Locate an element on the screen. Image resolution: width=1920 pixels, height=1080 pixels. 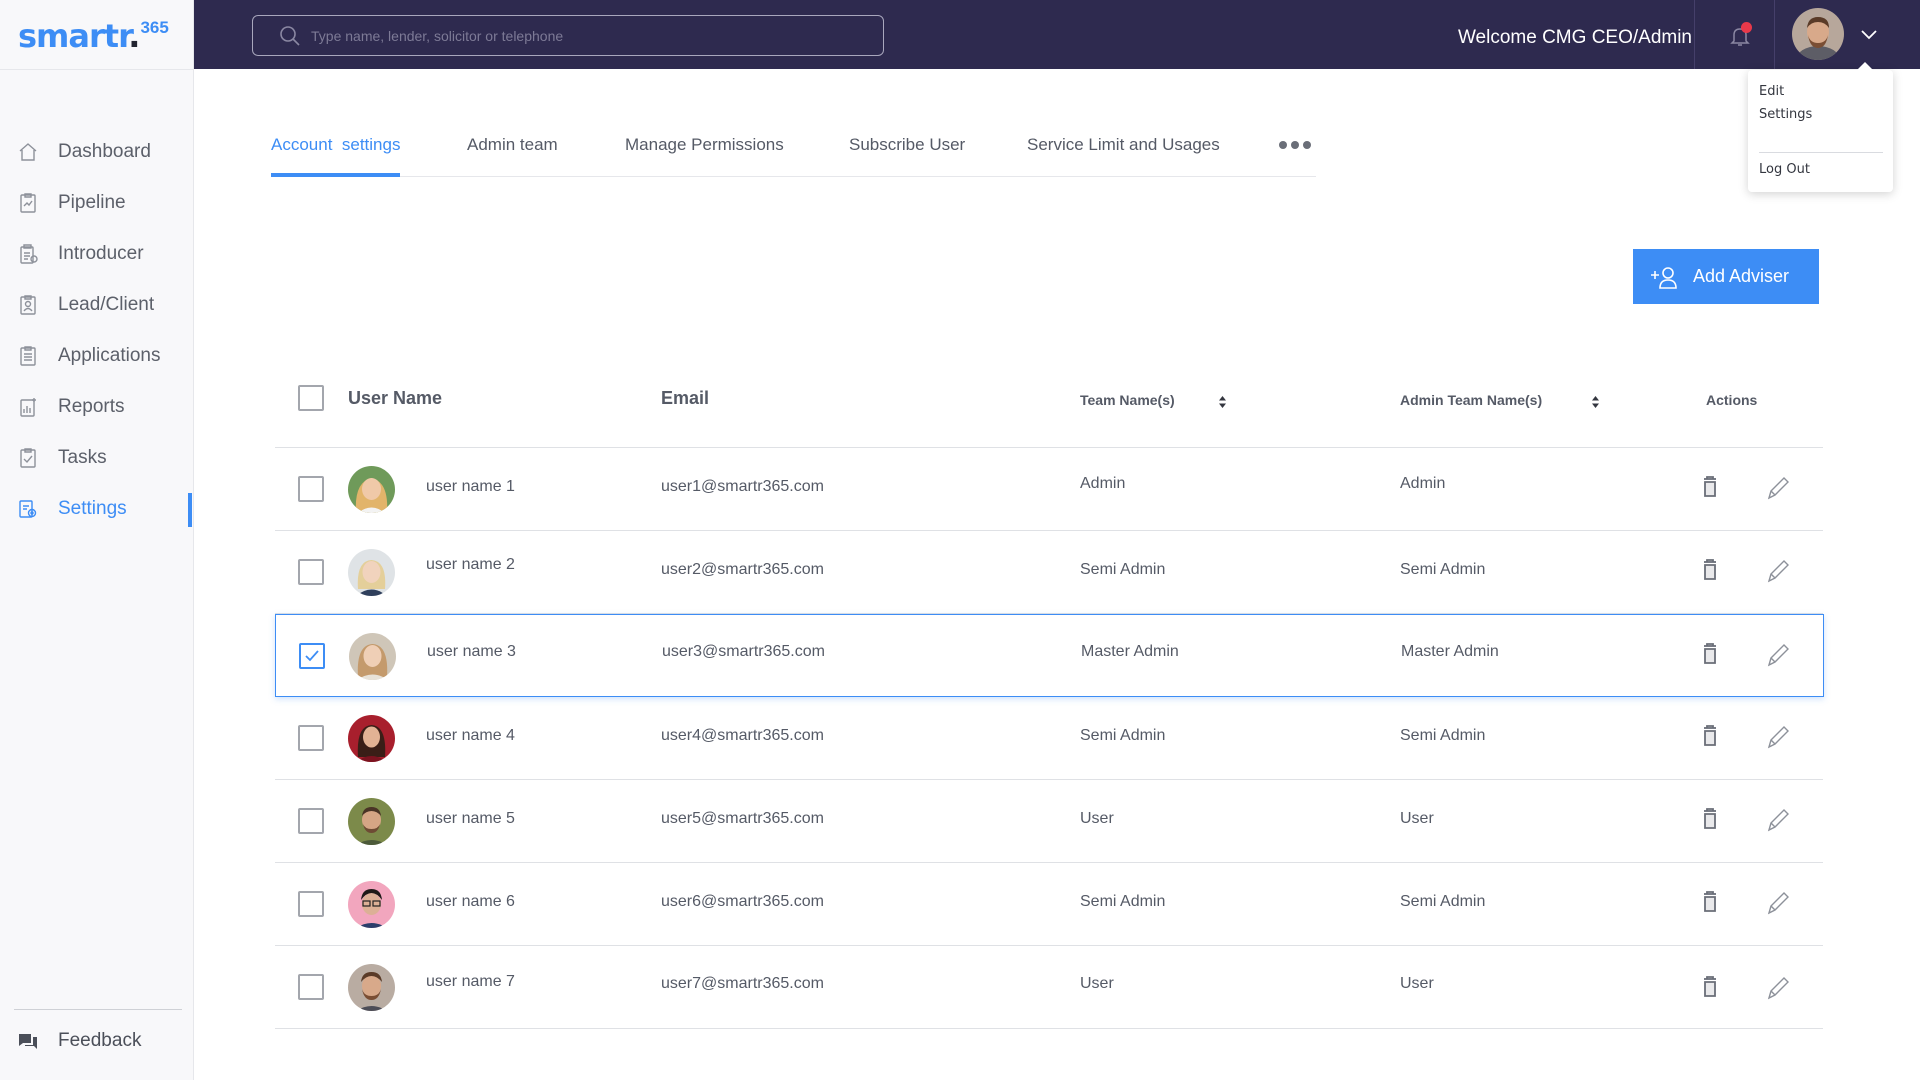
tab-subscribe-user: Subscribe User is located at coordinates (907, 144).